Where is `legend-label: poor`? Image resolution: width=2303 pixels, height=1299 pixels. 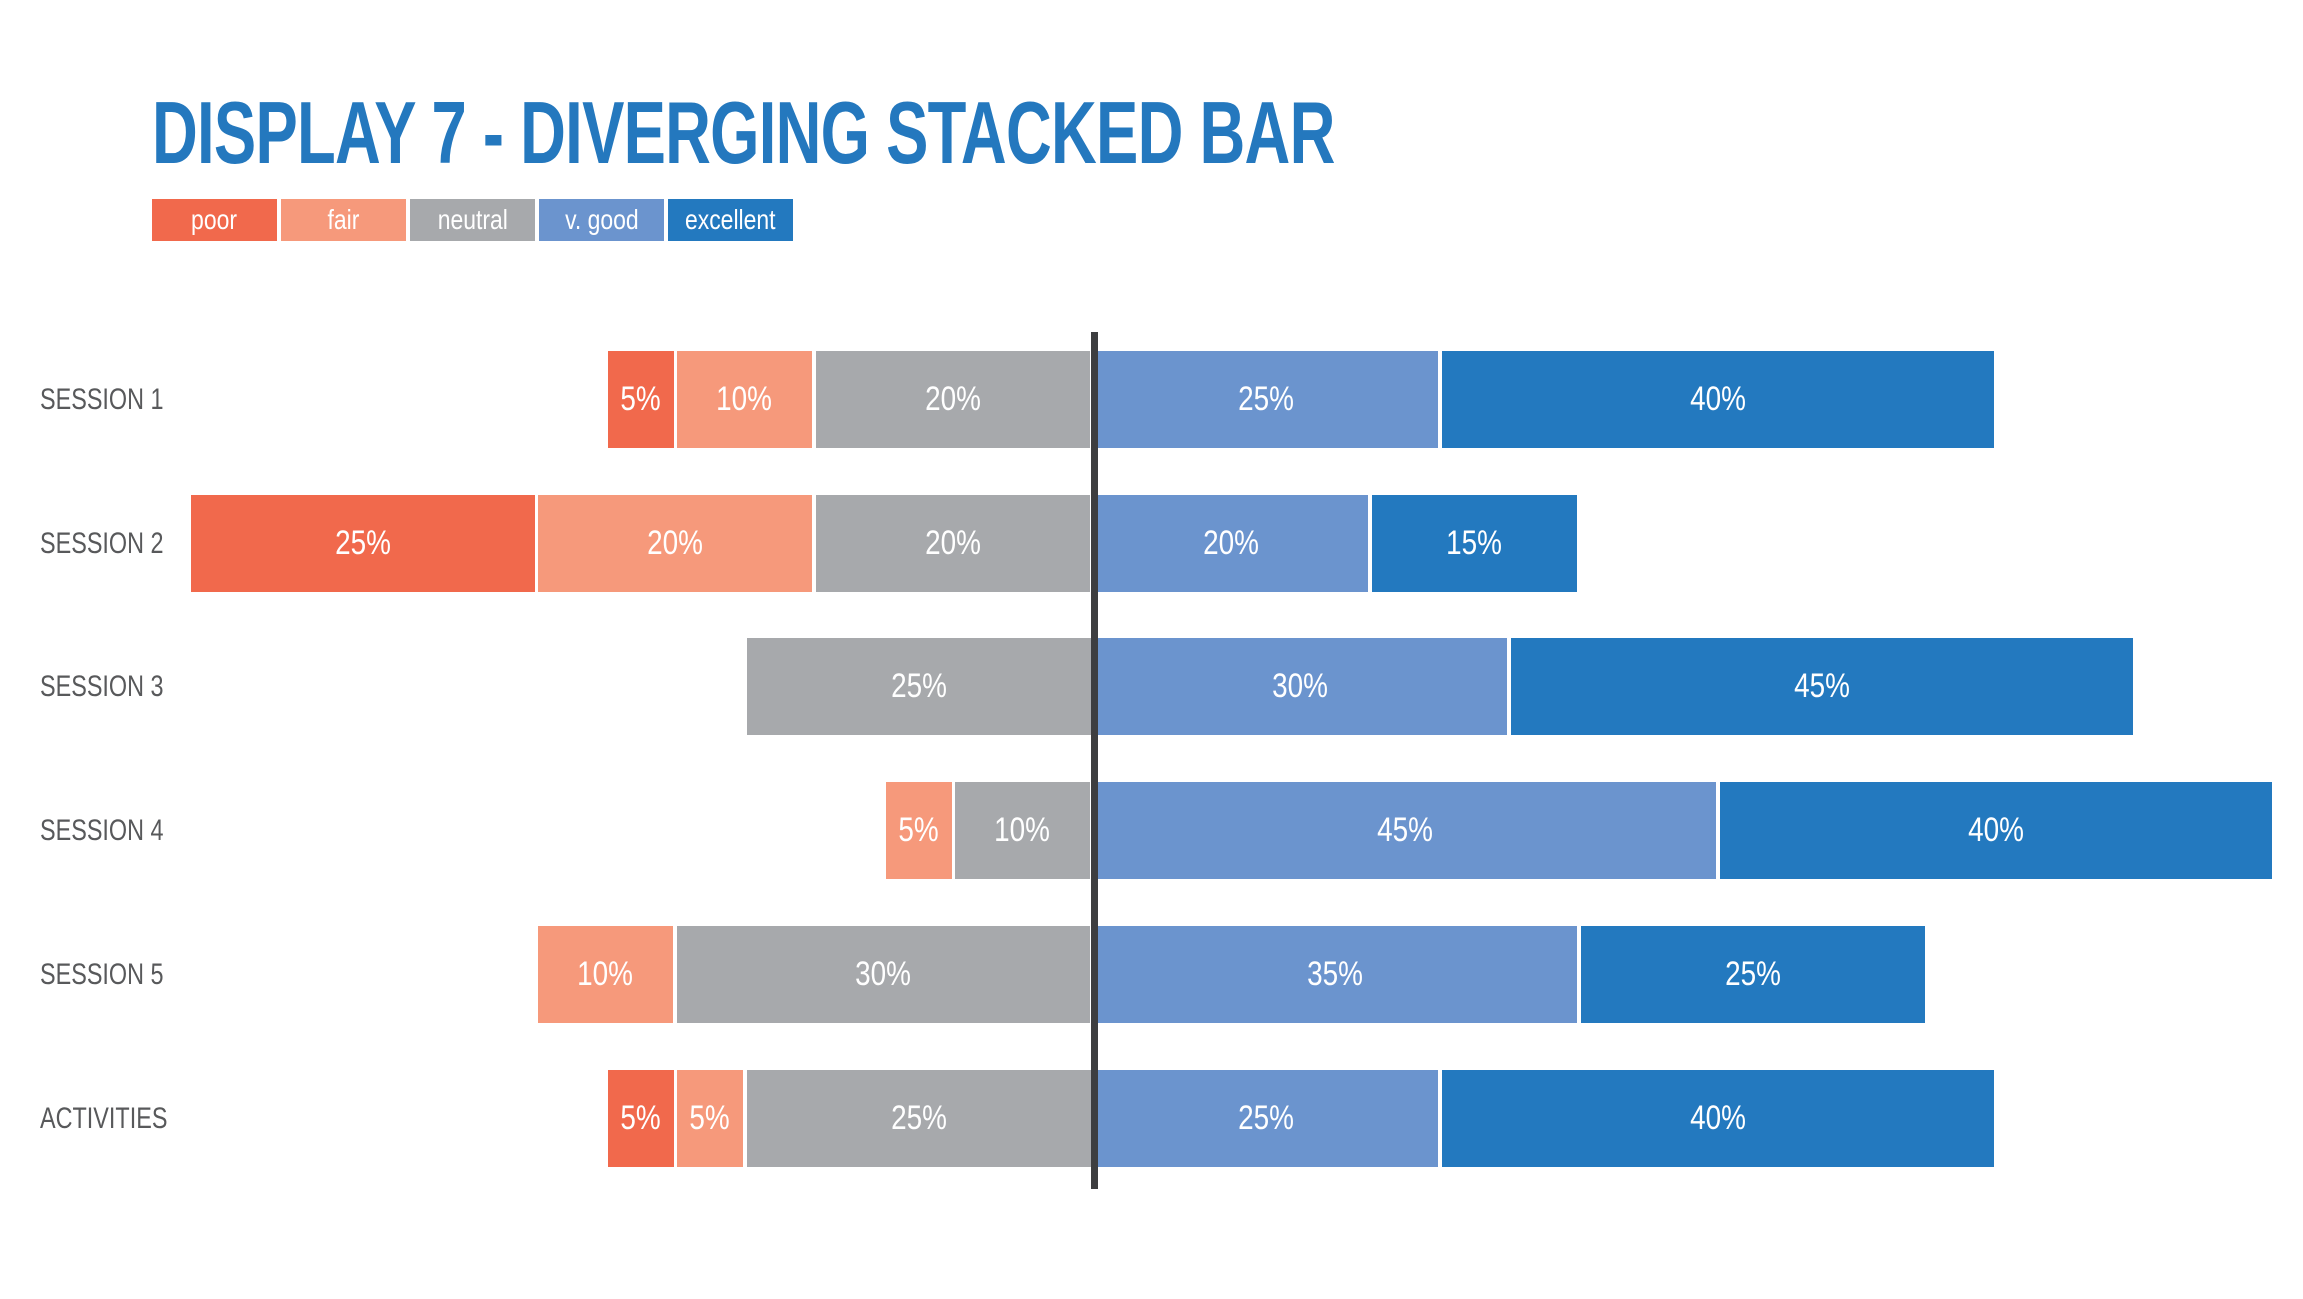
legend-label: poor is located at coordinates (214, 219).